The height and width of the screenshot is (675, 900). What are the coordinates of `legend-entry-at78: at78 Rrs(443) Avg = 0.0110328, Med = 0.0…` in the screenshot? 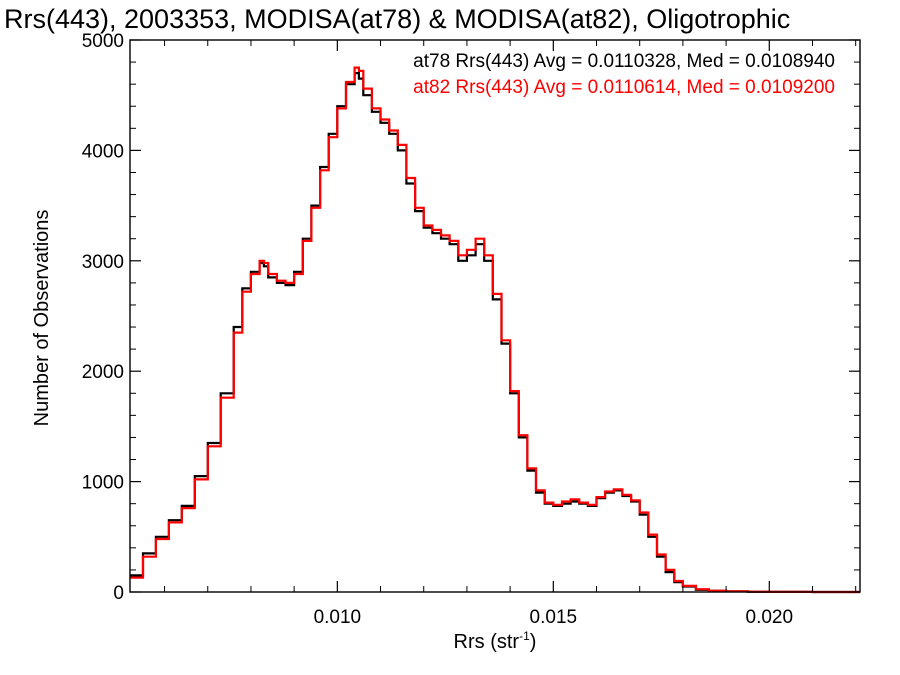 It's located at (624, 61).